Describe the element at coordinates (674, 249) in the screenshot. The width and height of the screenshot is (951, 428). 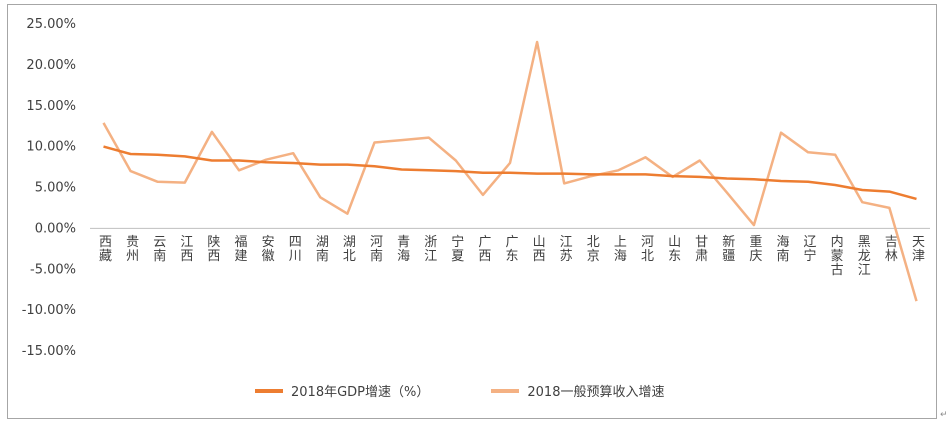
I see `x-tick-label: 山东` at that location.